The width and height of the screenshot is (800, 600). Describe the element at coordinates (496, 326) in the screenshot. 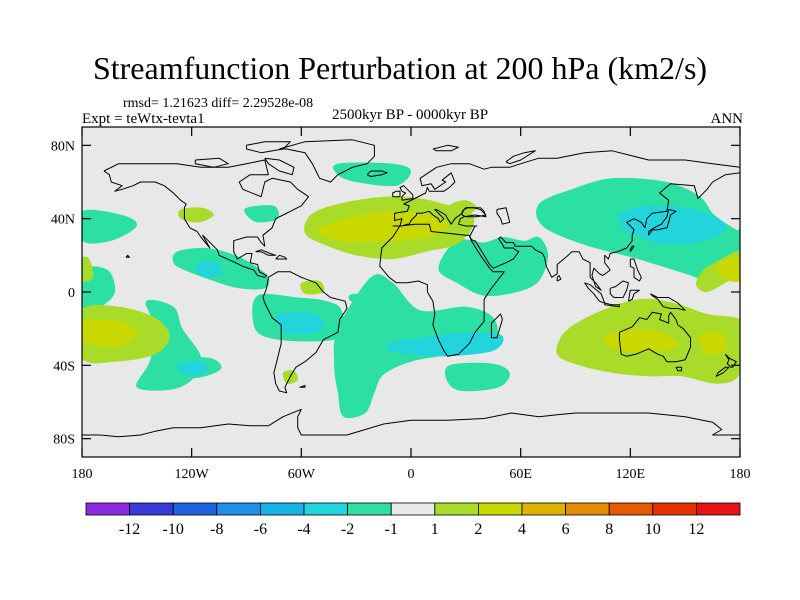

I see `coastline-madagascar` at that location.